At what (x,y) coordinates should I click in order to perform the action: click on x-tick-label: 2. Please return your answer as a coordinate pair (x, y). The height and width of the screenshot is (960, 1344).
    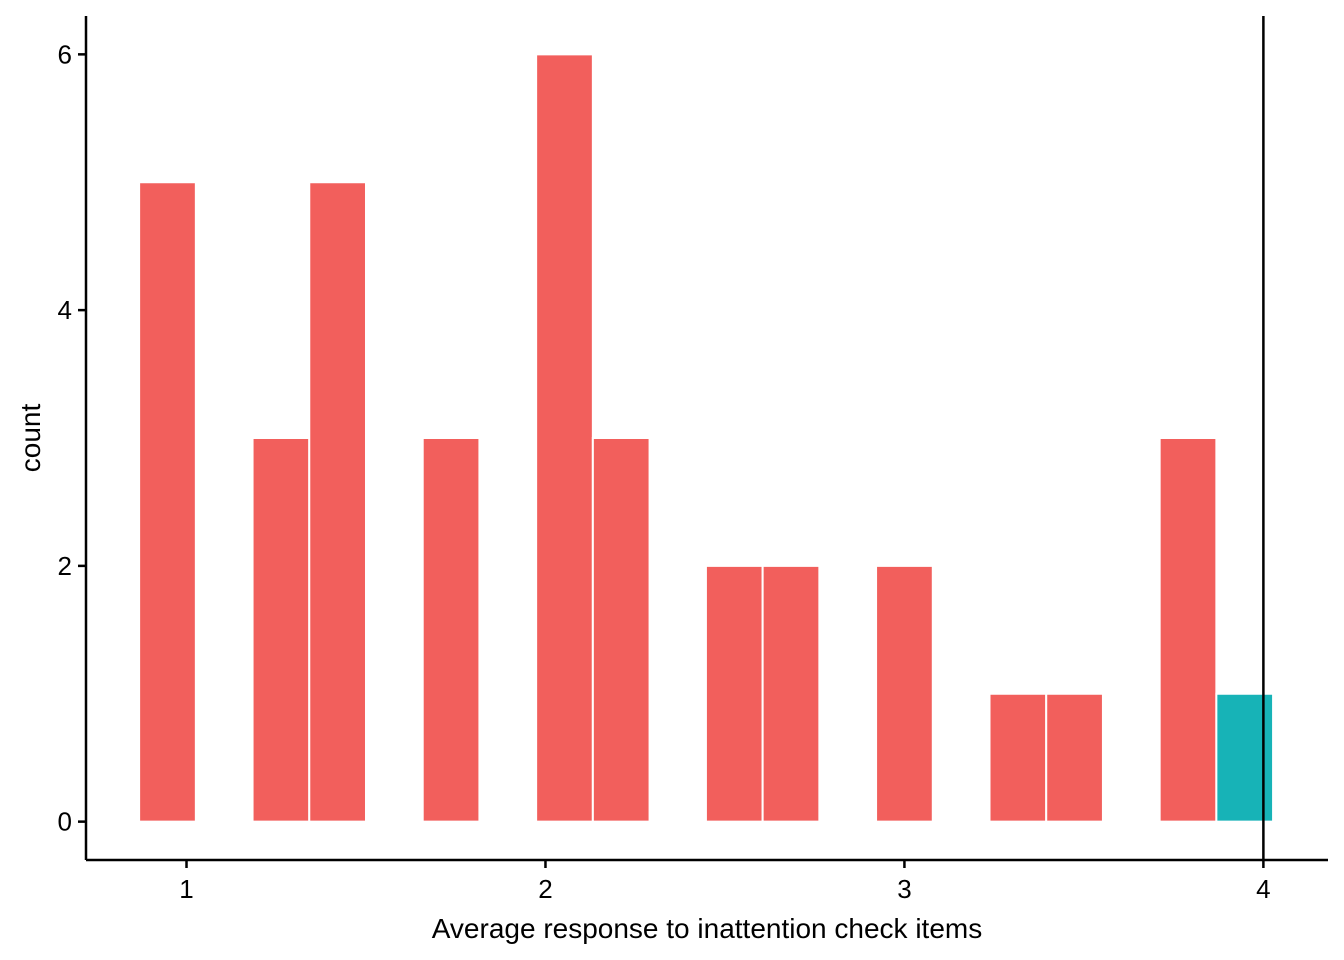
    Looking at the image, I should click on (545, 889).